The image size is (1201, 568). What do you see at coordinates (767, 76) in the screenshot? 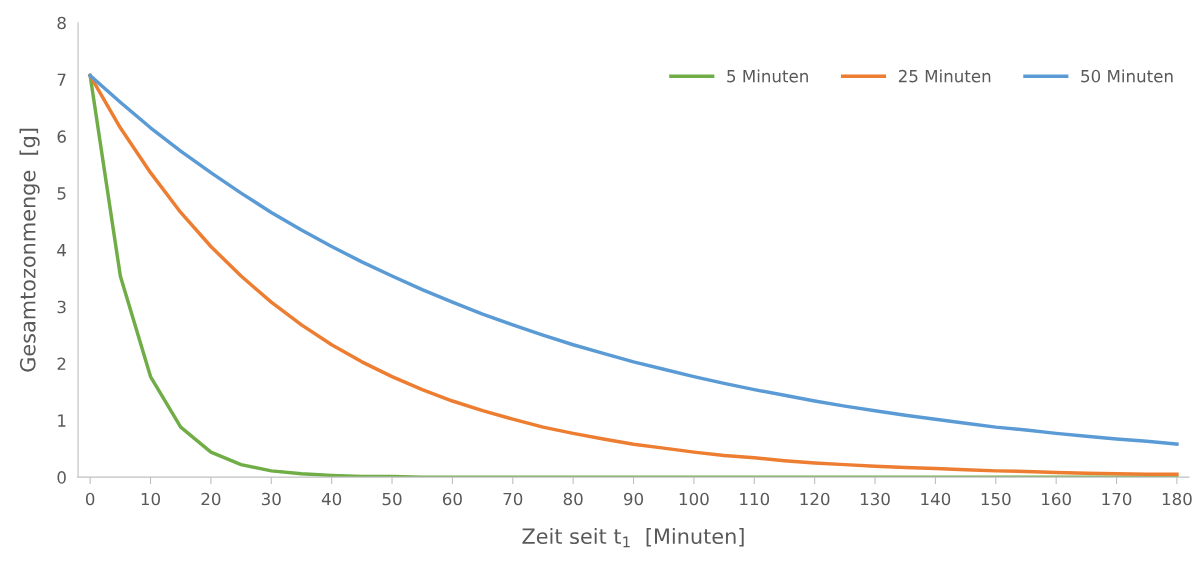
I see `legend-label: 5 Minuten` at bounding box center [767, 76].